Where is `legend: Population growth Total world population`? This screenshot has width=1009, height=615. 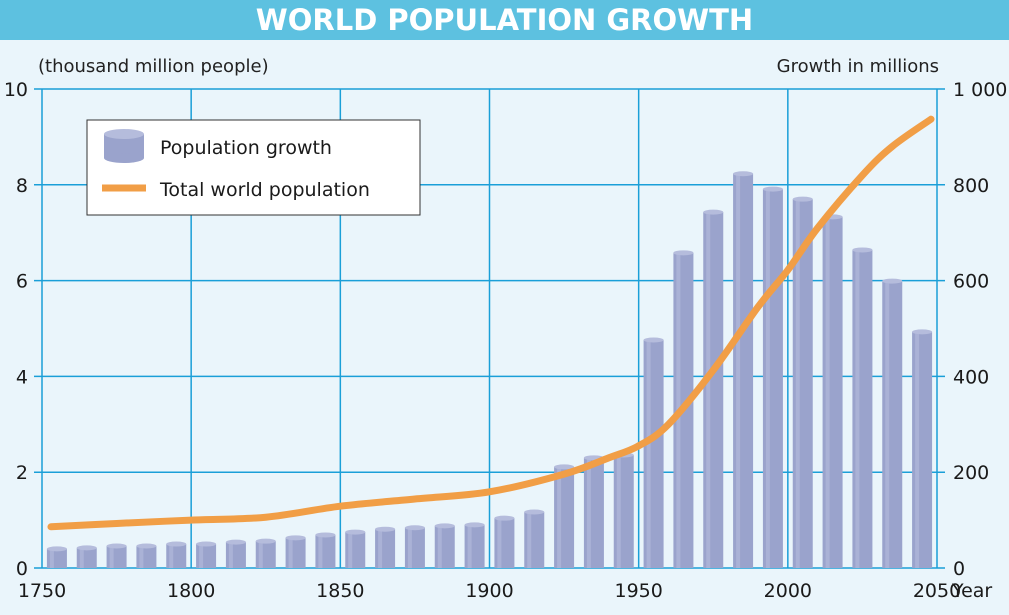 legend: Population growth Total world population is located at coordinates (253, 167).